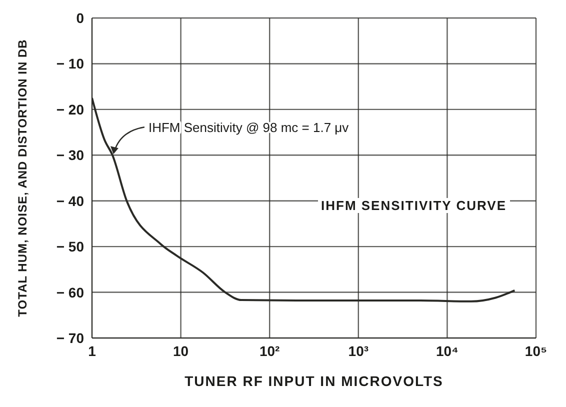 The image size is (566, 407). Describe the element at coordinates (70, 109) in the screenshot. I see `y-tick-label: − 20` at that location.